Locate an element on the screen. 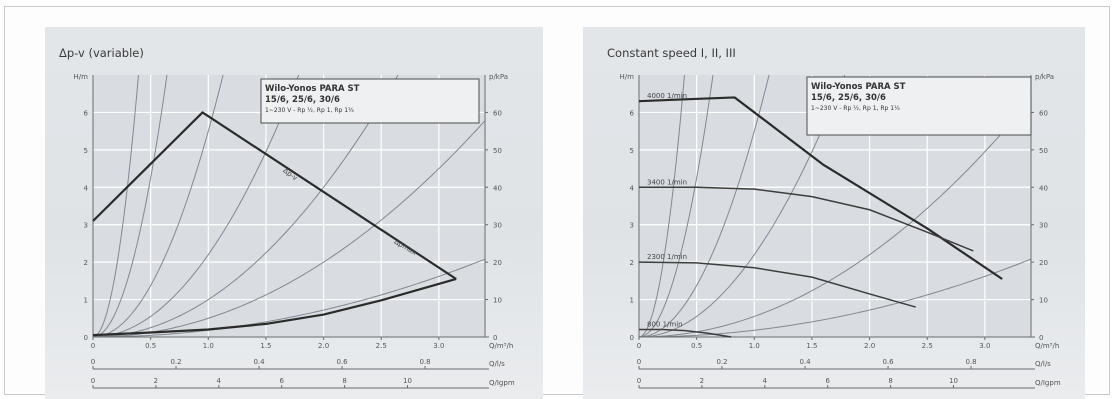 This screenshot has width=1116, height=399. y2-axis-label: p/kPa is located at coordinates (498, 77).